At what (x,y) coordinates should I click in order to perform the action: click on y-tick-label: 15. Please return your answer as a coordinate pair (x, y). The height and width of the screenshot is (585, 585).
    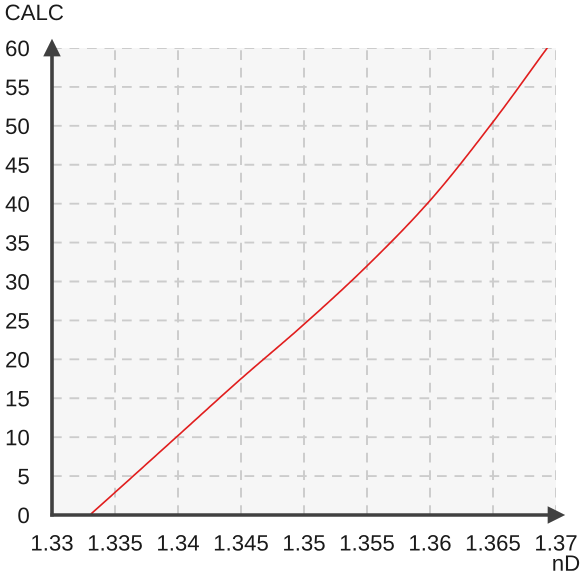
    Looking at the image, I should click on (17, 399).